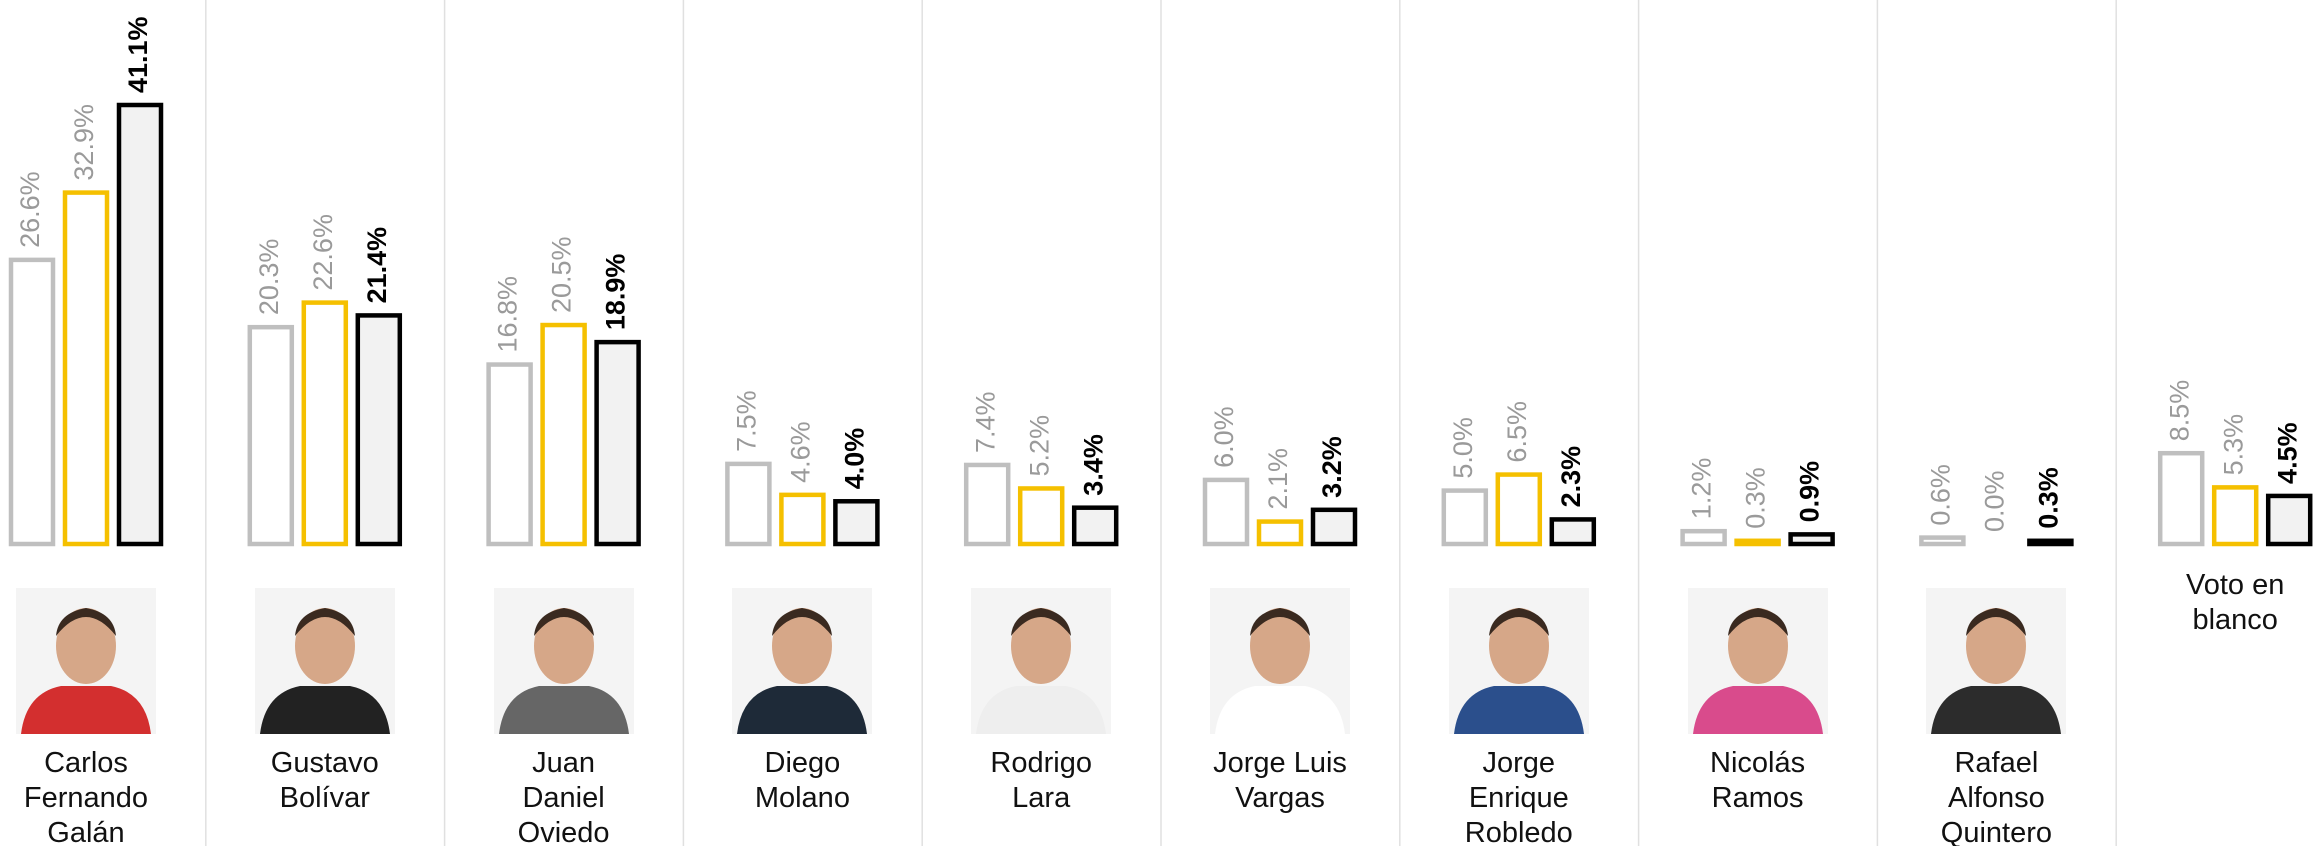  Describe the element at coordinates (1332, 467) in the screenshot. I see `value-label: 3.2%` at that location.